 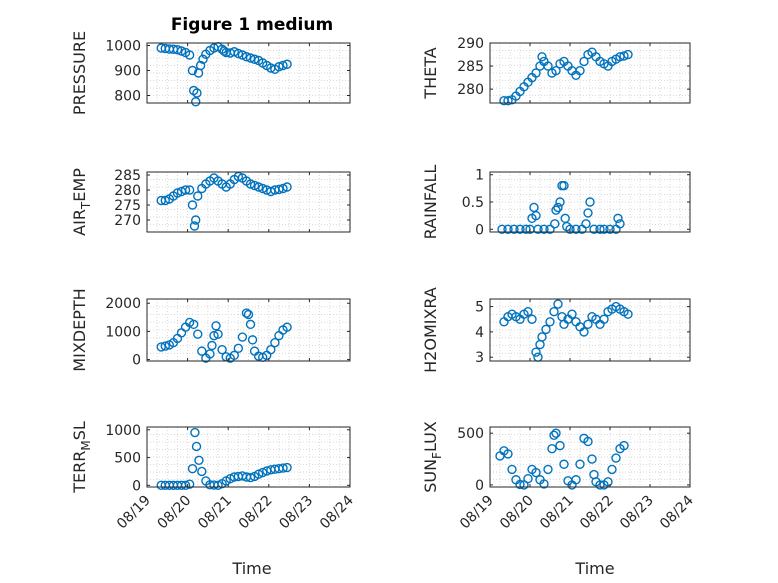 What do you see at coordinates (127, 176) in the screenshot?
I see `y-tick-label: 285` at bounding box center [127, 176].